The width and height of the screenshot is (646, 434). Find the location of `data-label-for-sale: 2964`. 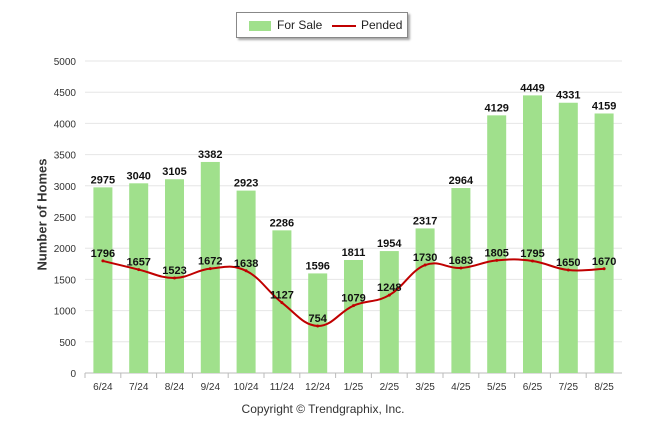

data-label-for-sale: 2964 is located at coordinates (461, 181).